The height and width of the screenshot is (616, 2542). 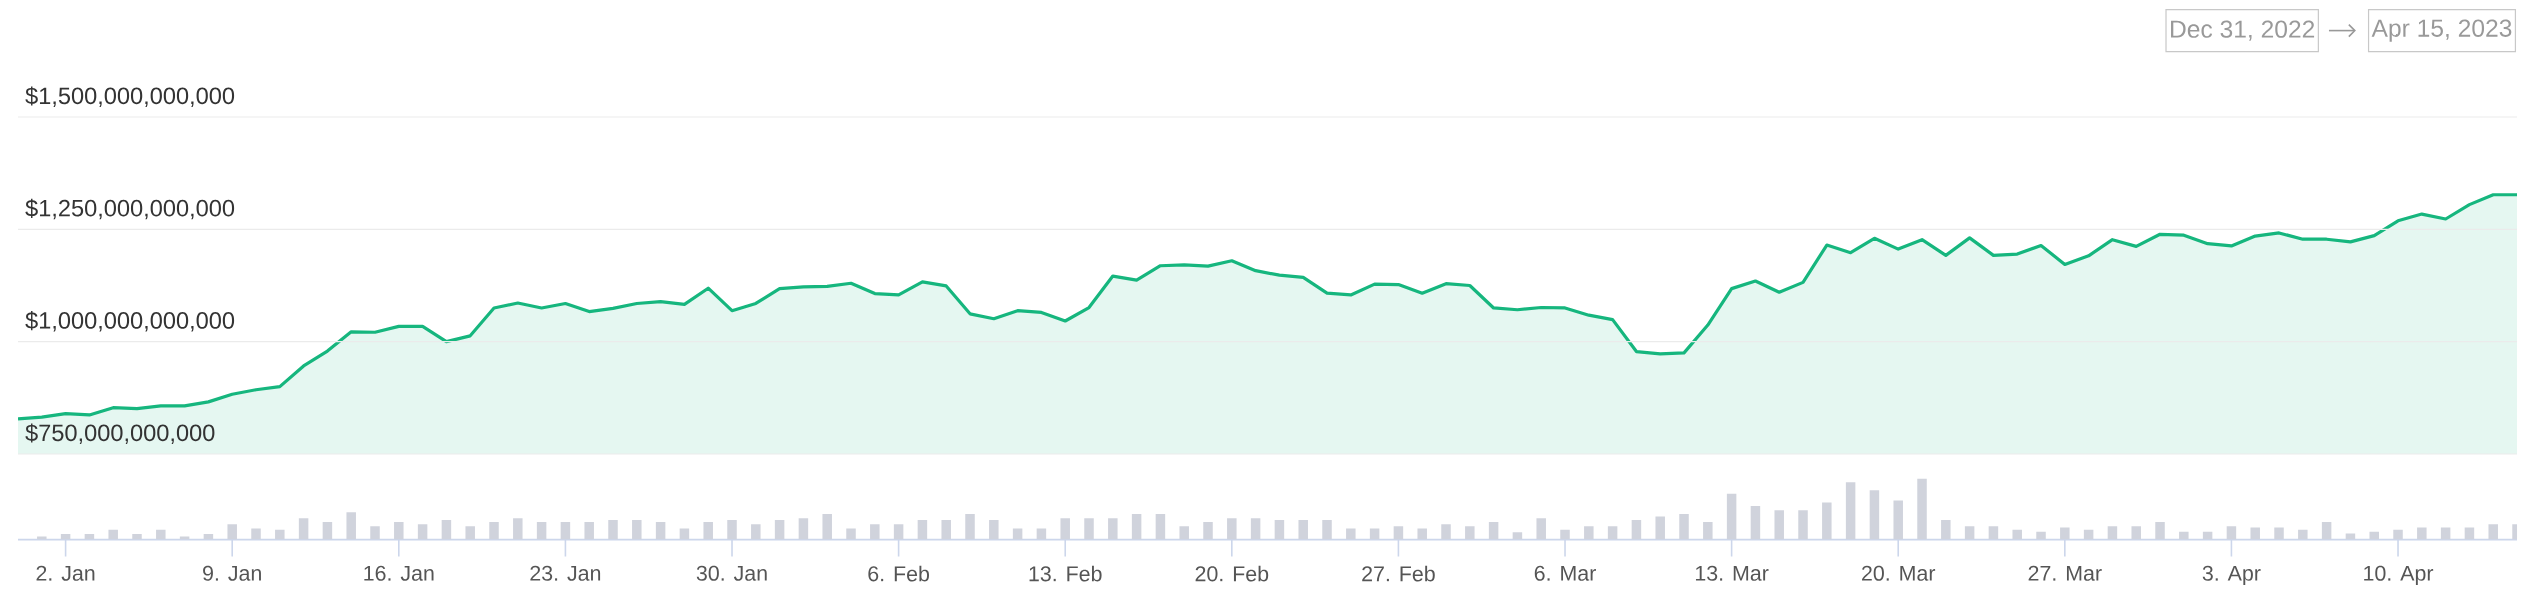 What do you see at coordinates (1232, 573) in the screenshot?
I see `x-tick-label: 20. Feb` at bounding box center [1232, 573].